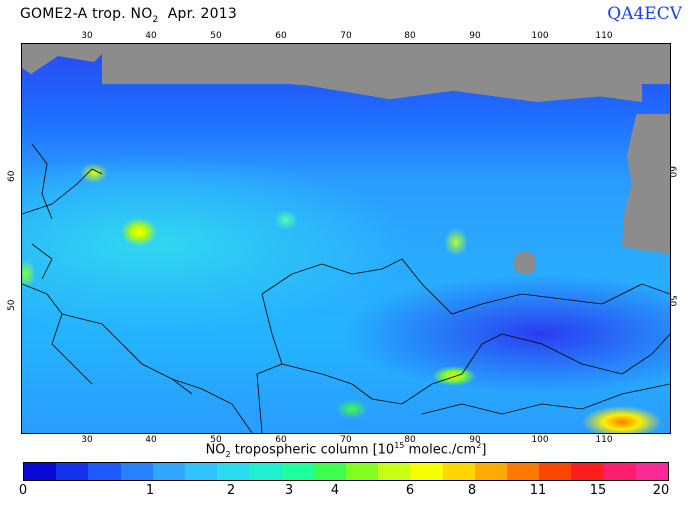  What do you see at coordinates (538, 490) in the screenshot?
I see `colorbar-tick: 11` at bounding box center [538, 490].